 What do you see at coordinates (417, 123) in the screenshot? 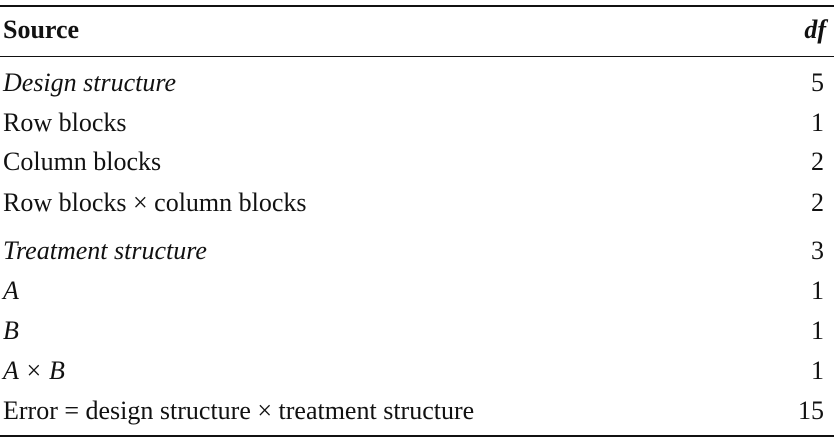
I see `table-row: Row blocks 1` at bounding box center [417, 123].